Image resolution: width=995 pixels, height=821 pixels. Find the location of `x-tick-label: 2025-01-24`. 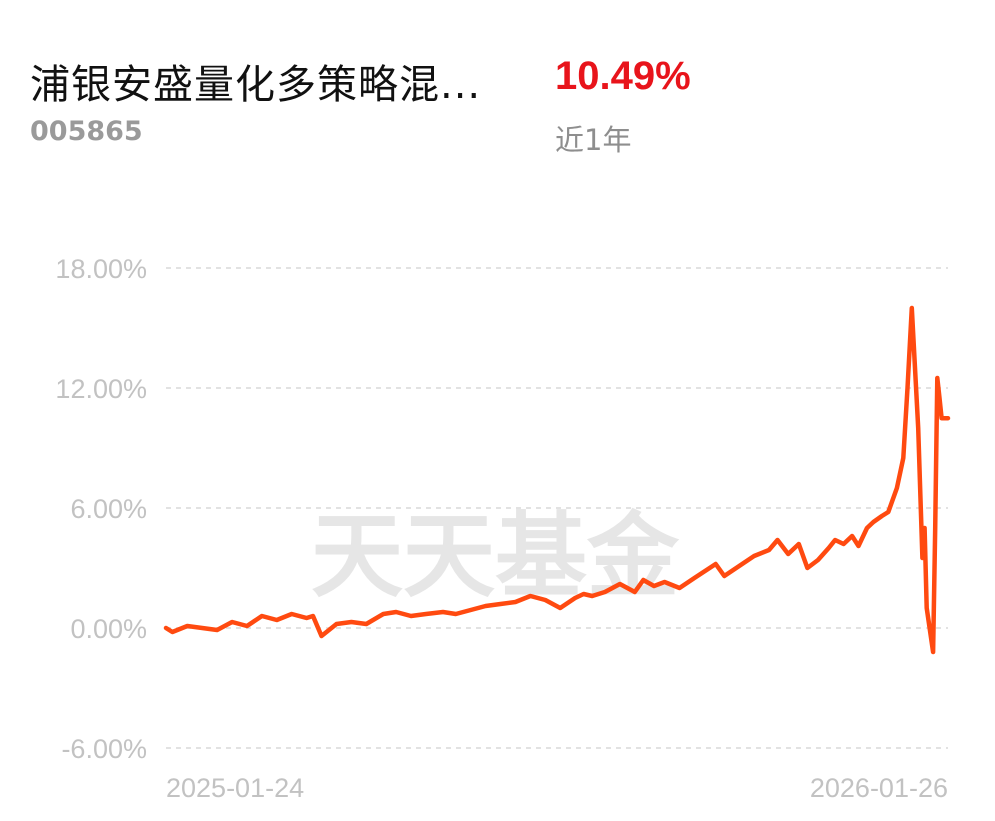

x-tick-label: 2025-01-24 is located at coordinates (235, 788).